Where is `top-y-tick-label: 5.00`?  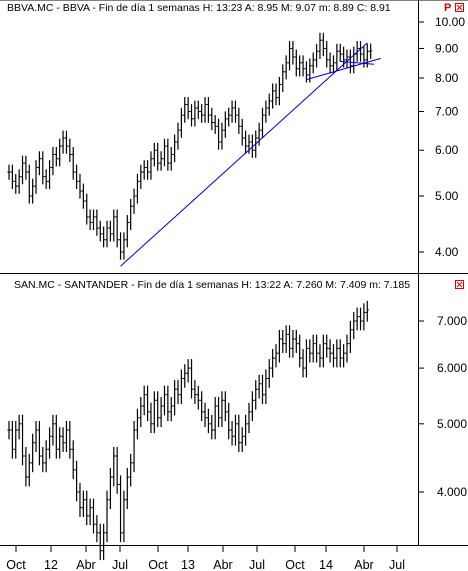
top-y-tick-label: 5.00 is located at coordinates (447, 196).